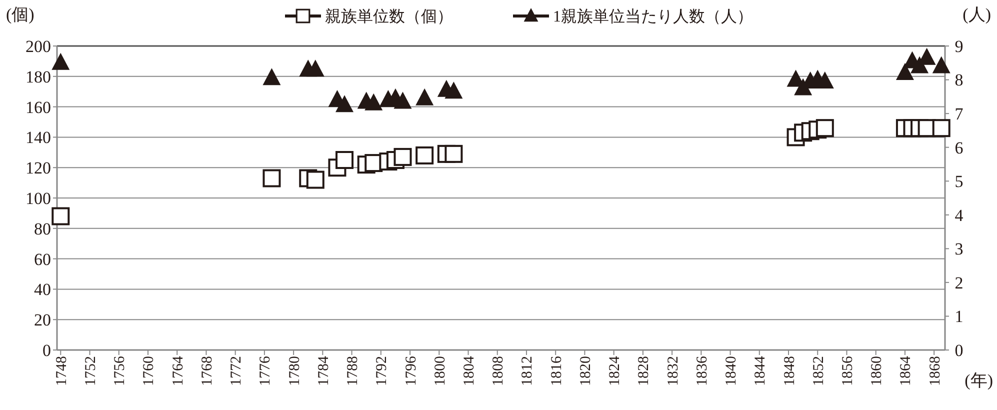  I want to click on x-tick-label: 1796, so click(411, 371).